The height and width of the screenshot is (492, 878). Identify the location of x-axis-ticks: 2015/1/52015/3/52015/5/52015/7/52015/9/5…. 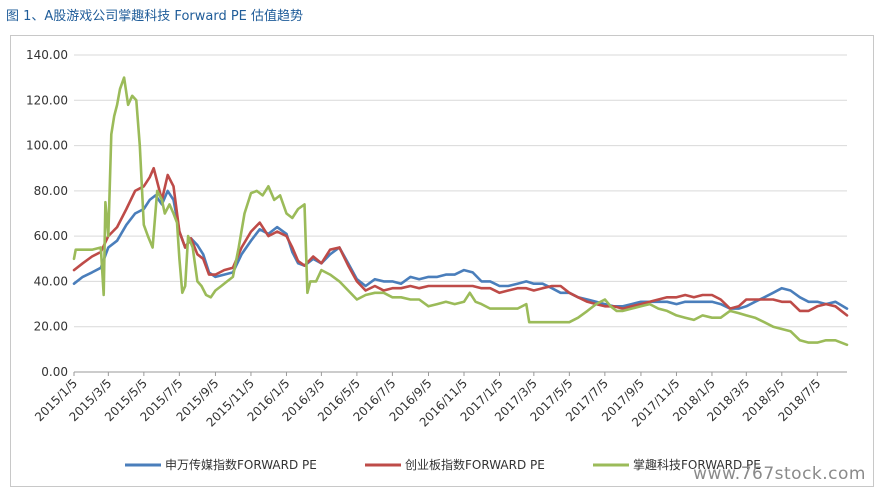
(427, 401).